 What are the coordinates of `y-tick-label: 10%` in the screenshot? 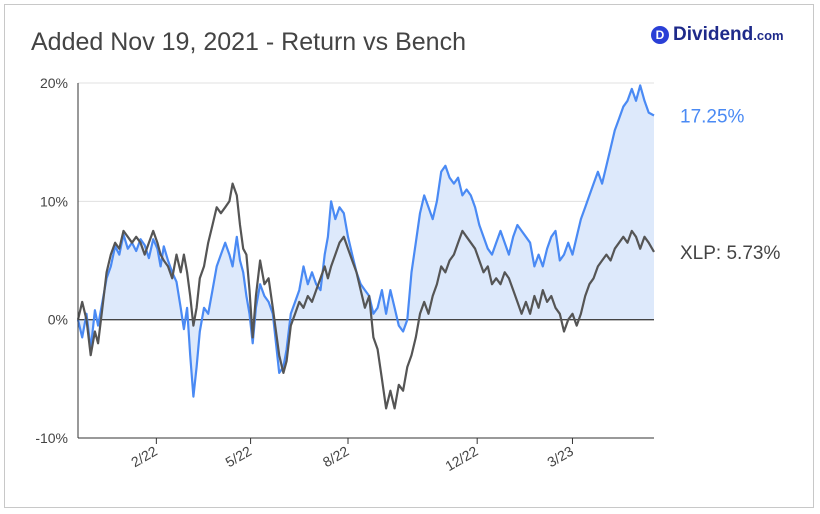 It's located at (54, 201).